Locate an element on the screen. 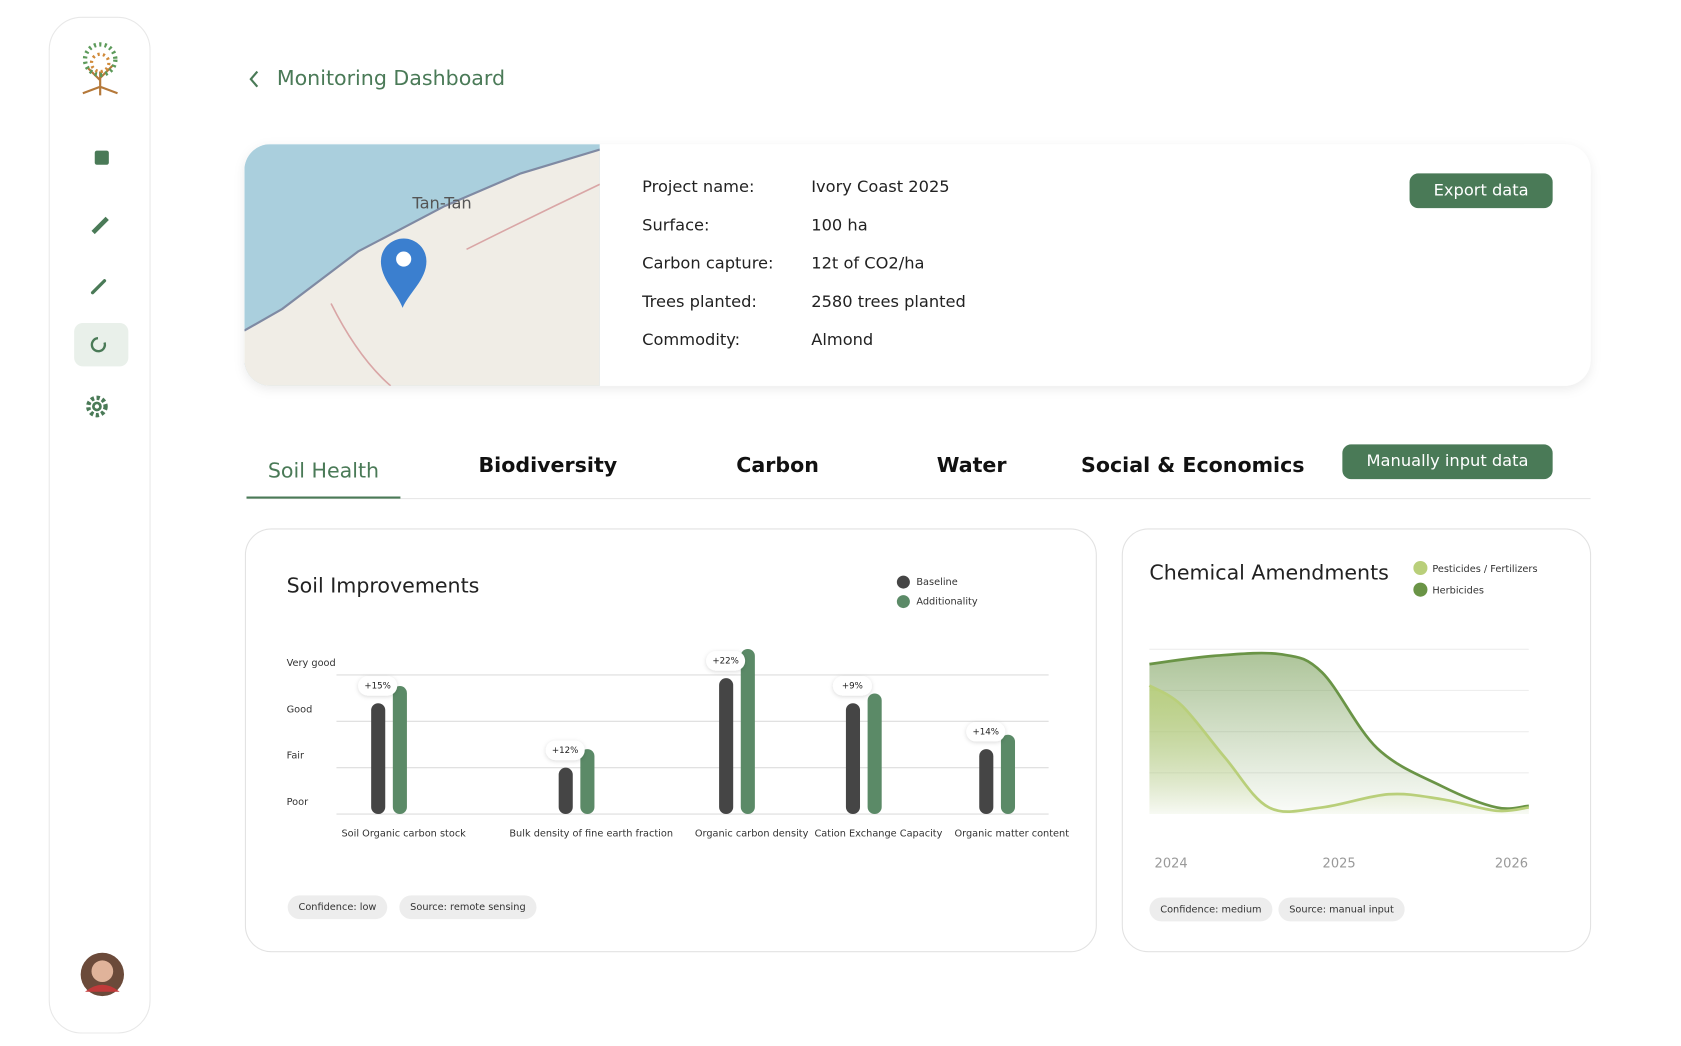  x-tick-label: 2024 is located at coordinates (1171, 863).